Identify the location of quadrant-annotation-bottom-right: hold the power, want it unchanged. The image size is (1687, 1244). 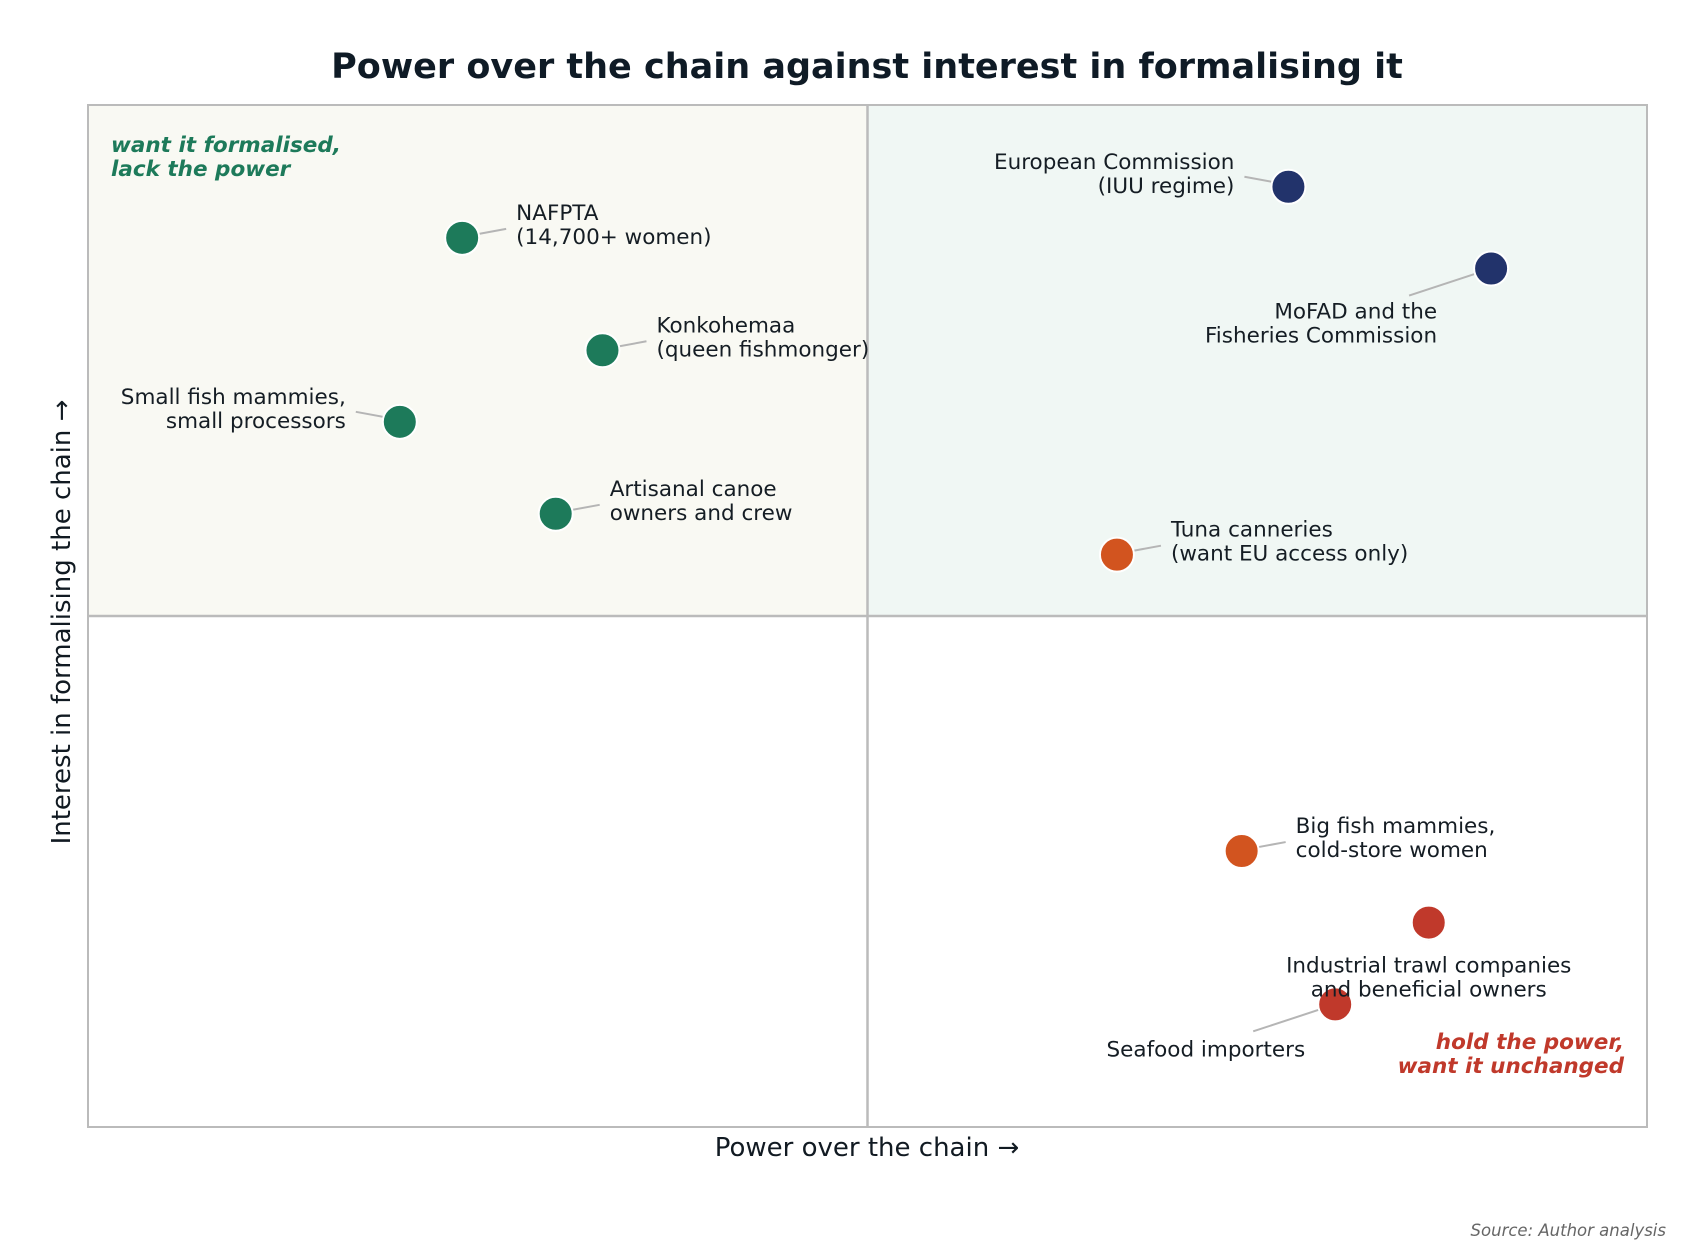
(1511, 1054).